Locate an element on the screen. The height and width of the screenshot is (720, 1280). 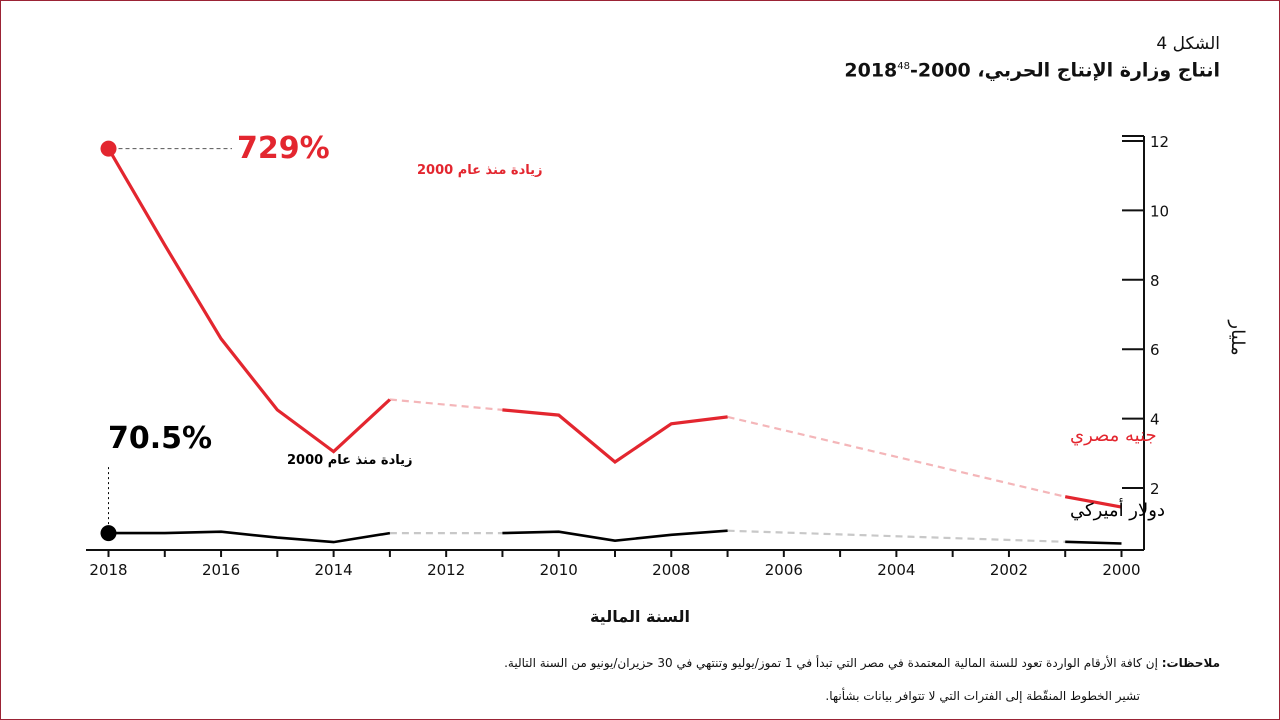
x-tick-label: 2016 is located at coordinates (221, 570).